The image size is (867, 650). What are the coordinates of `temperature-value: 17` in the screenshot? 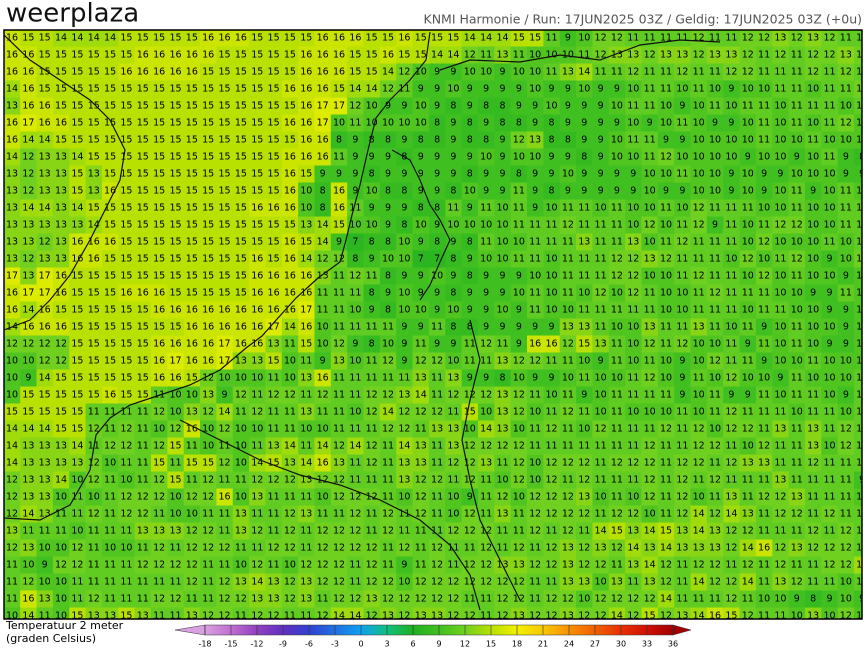 It's located at (323, 106).